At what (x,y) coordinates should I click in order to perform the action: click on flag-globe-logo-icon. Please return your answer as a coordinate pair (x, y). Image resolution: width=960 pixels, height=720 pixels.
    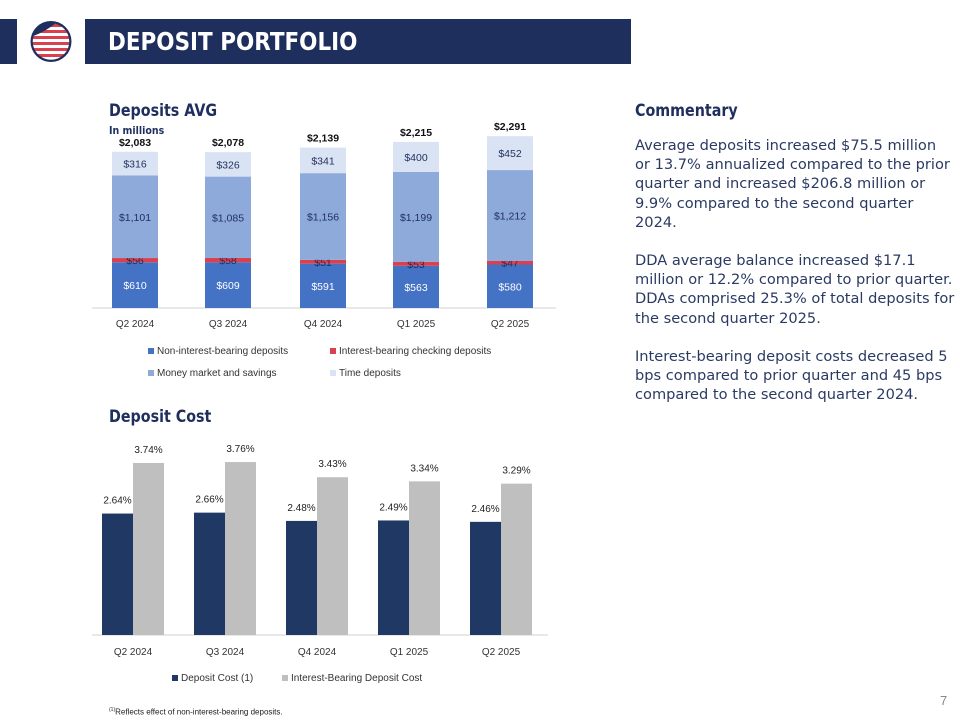
    Looking at the image, I should click on (51, 41).